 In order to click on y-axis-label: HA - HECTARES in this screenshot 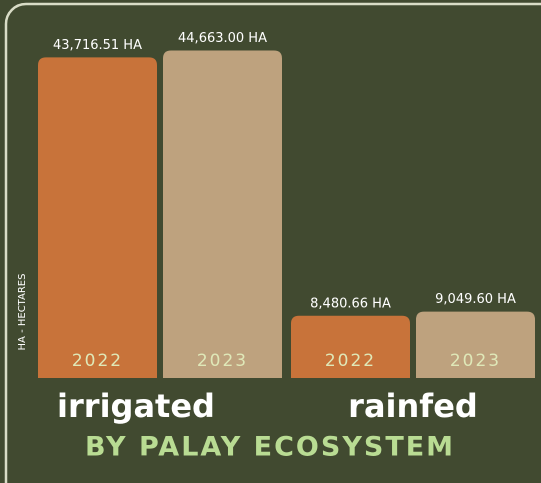, I will do `click(22, 312)`.